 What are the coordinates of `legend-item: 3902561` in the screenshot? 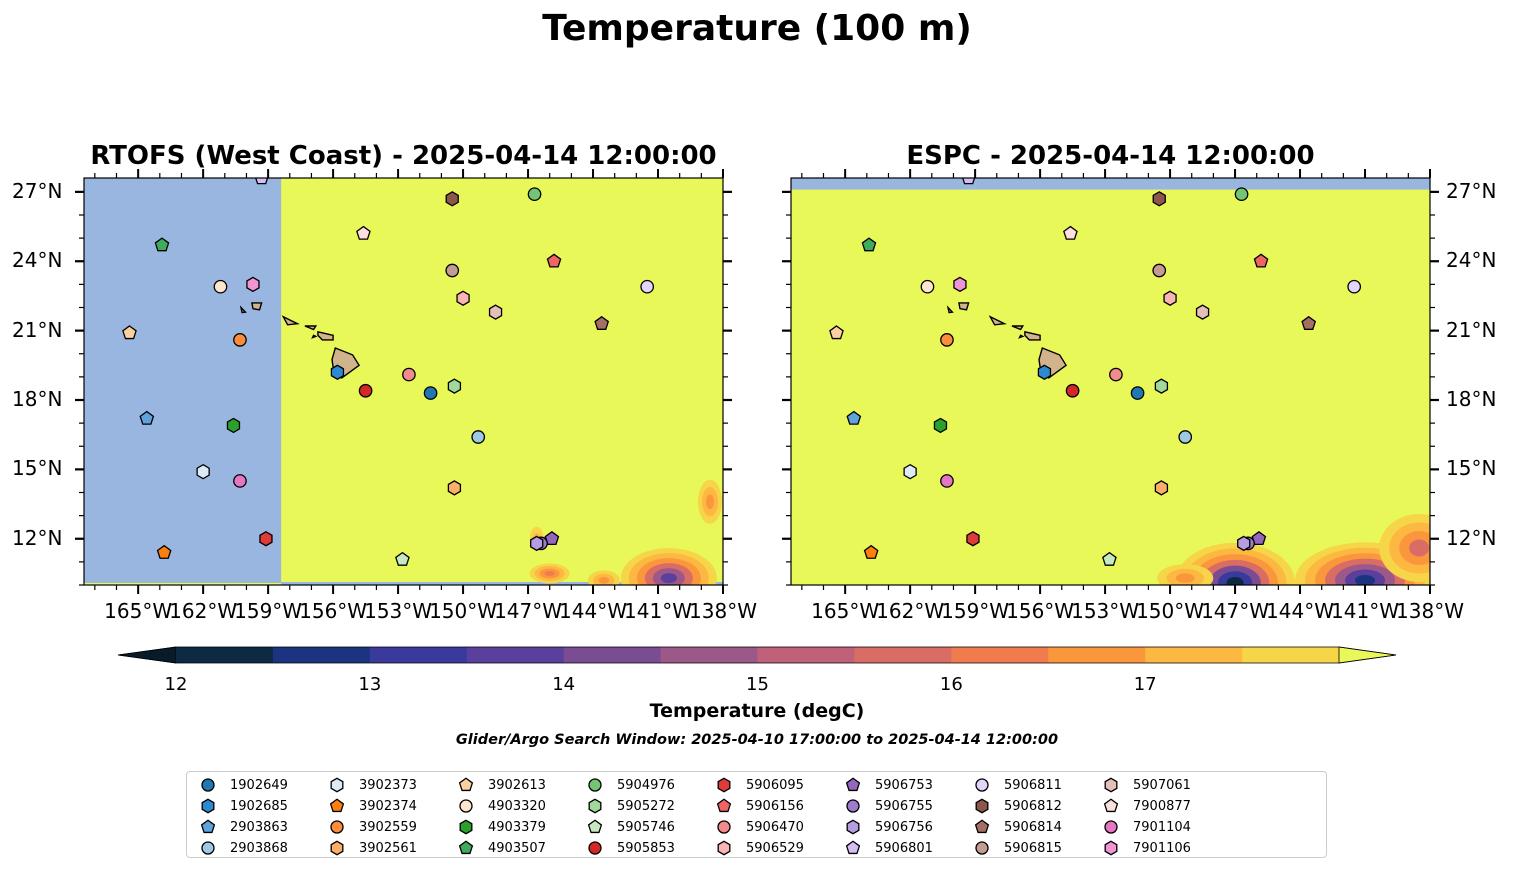 It's located at (372, 848).